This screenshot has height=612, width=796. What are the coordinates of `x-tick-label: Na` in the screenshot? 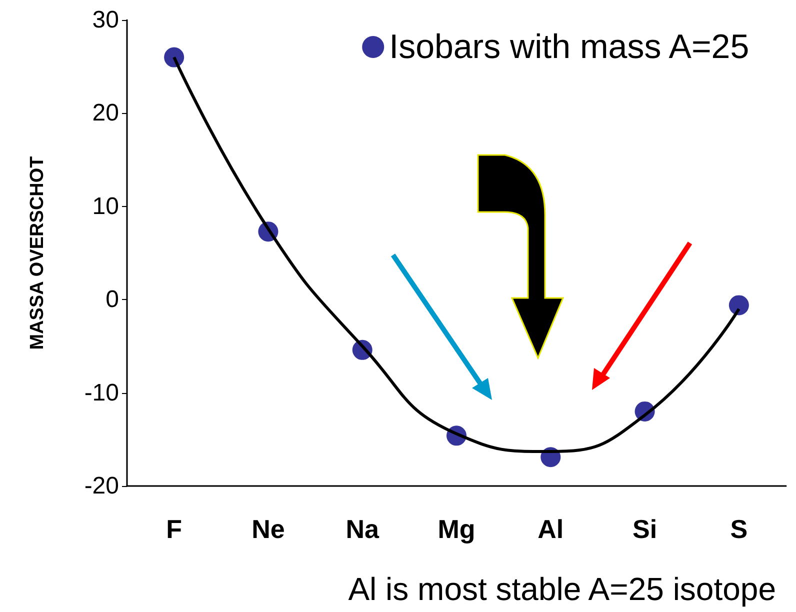 It's located at (363, 529).